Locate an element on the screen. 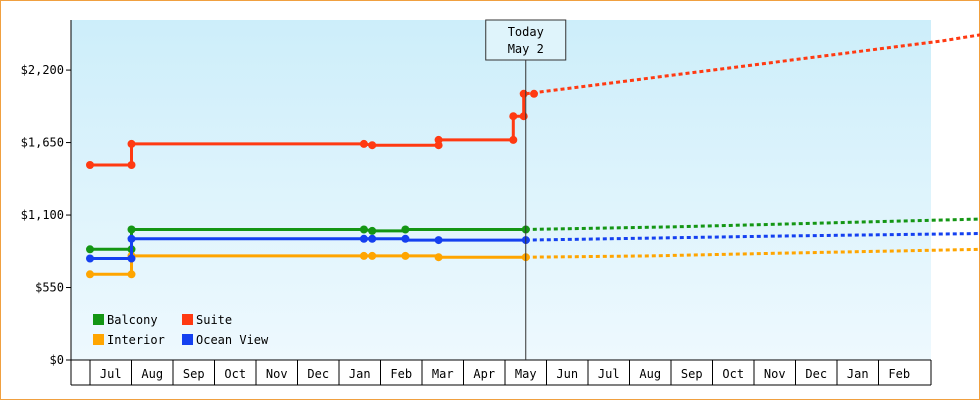 Image resolution: width=980 pixels, height=400 pixels. legend-label: Balcony is located at coordinates (132, 320).